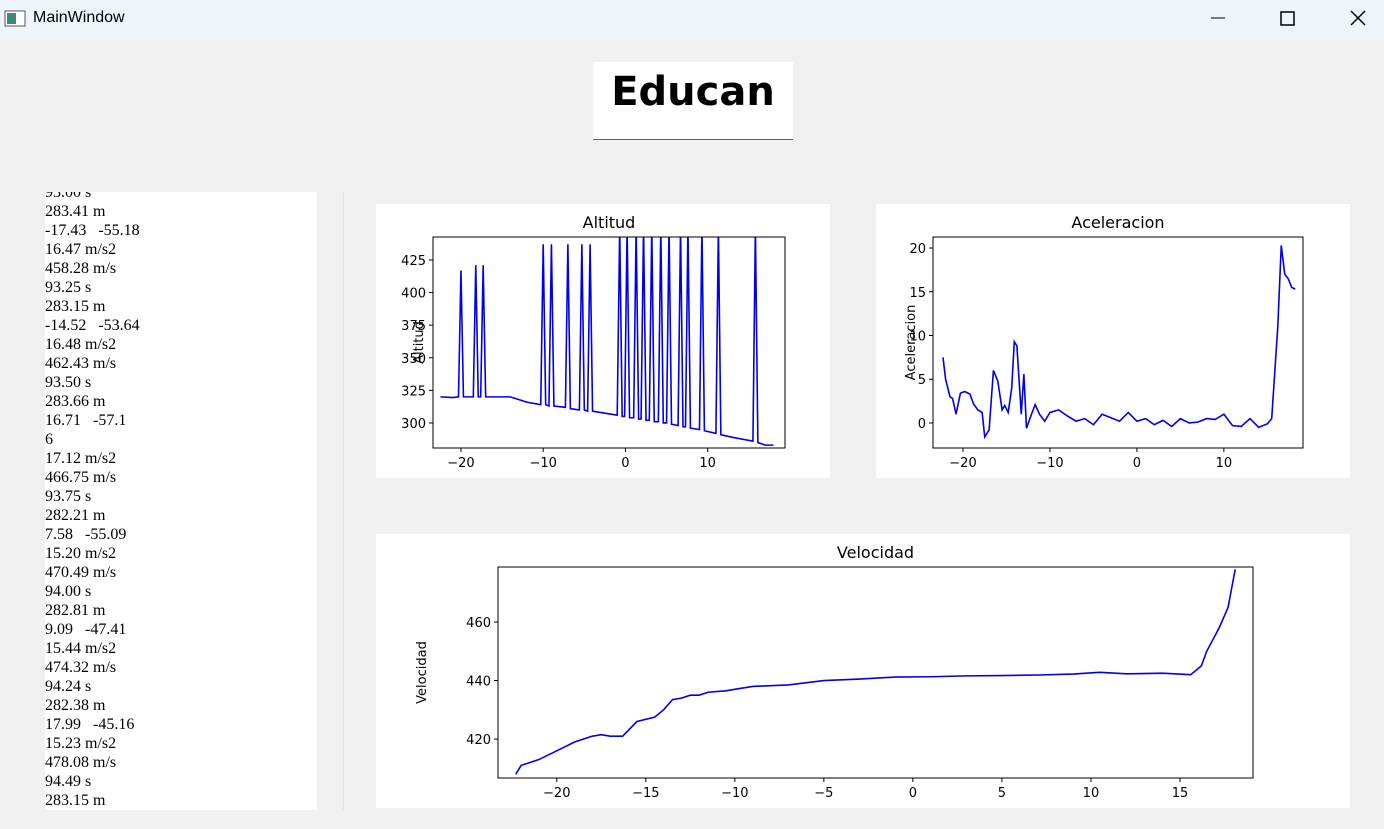 This screenshot has width=1384, height=829. What do you see at coordinates (823, 793) in the screenshot?
I see `x-tick-label: −5` at bounding box center [823, 793].